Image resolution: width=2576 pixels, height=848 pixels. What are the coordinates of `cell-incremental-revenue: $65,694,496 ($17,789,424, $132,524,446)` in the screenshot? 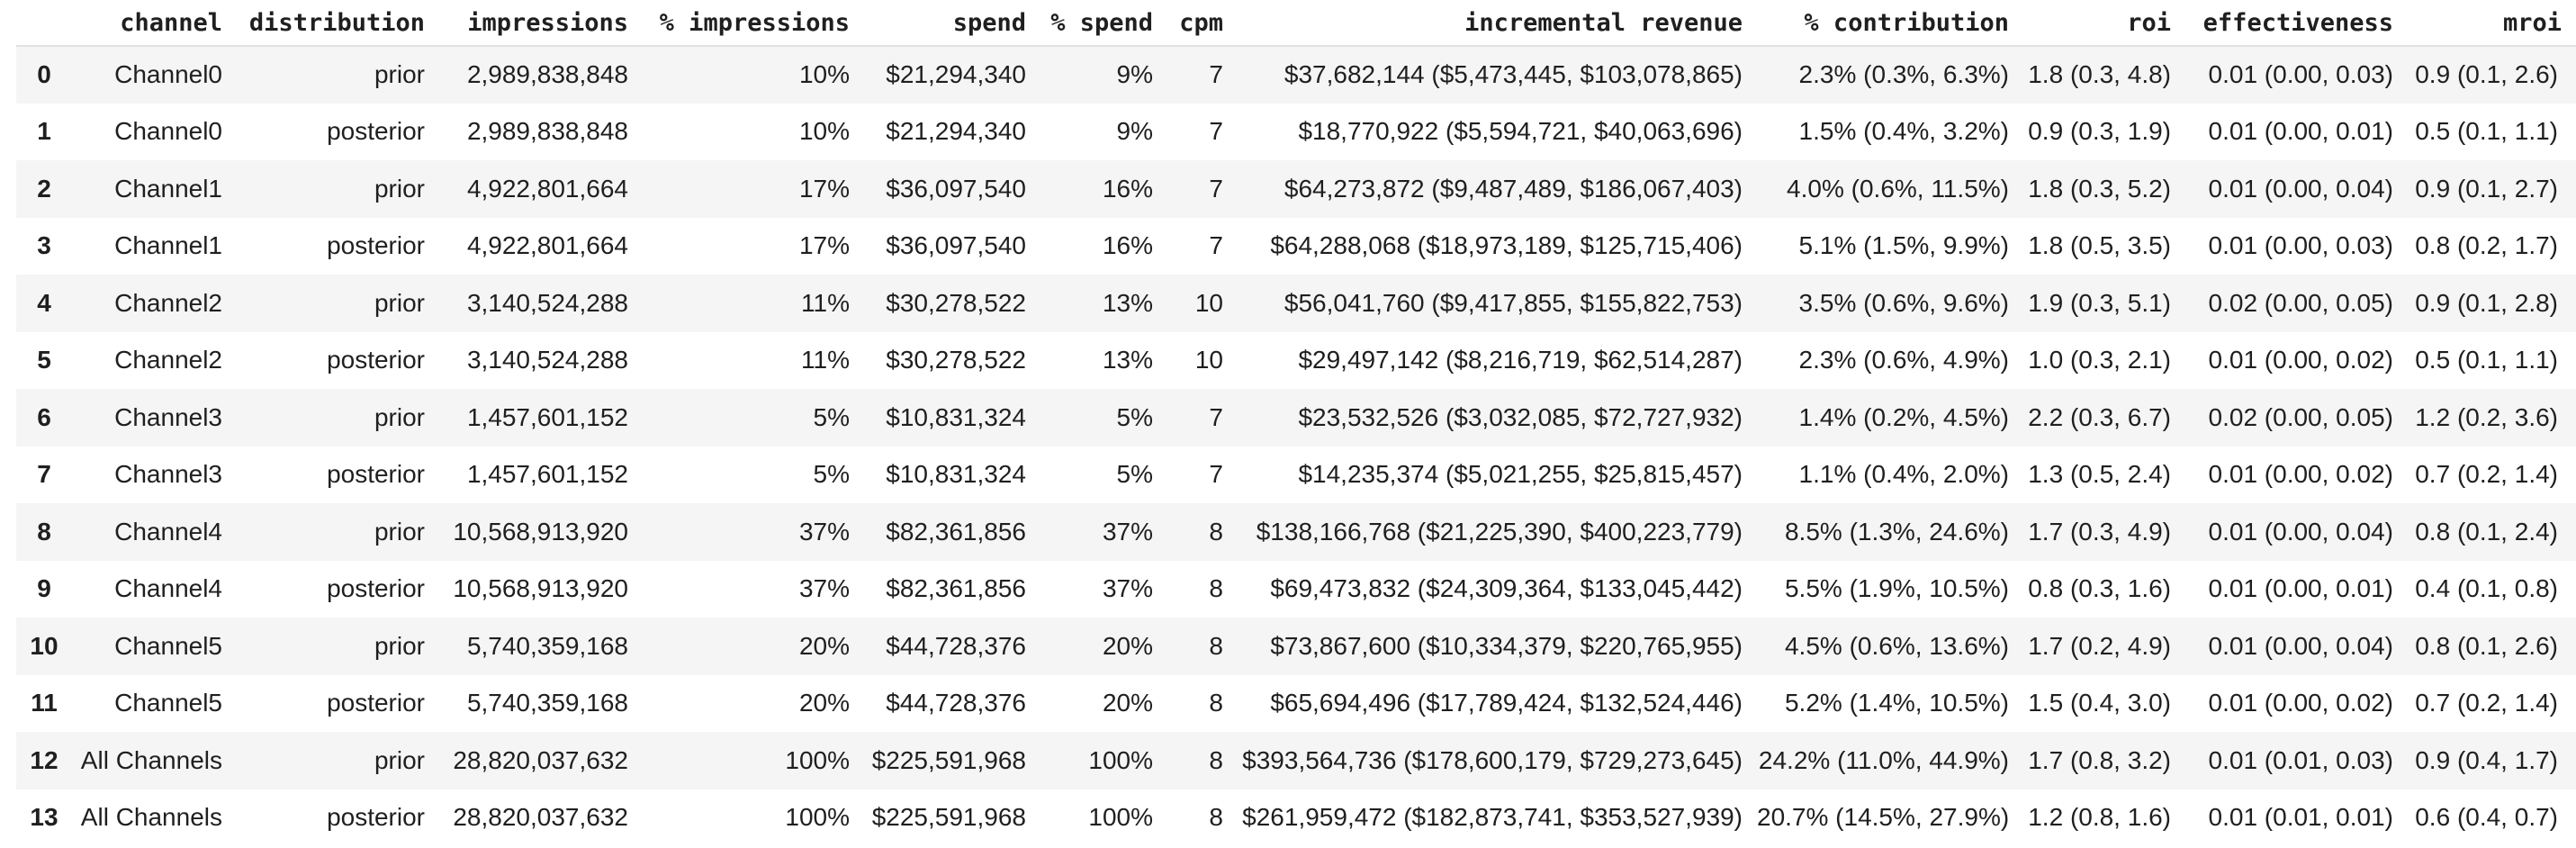 It's located at (1506, 703).